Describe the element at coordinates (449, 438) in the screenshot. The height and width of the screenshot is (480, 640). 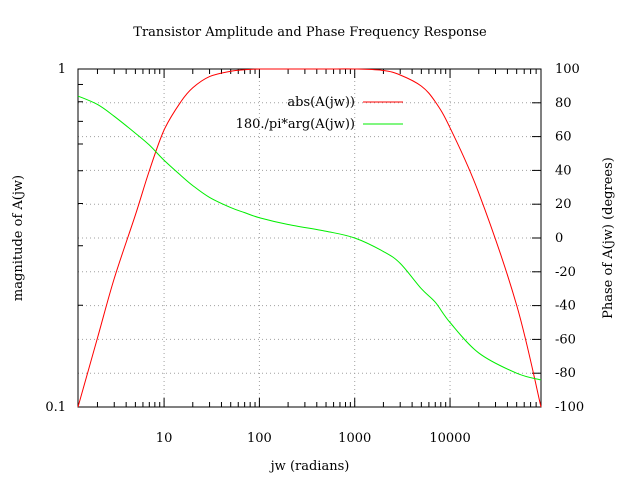
I see `x-tick-label: 10000` at that location.